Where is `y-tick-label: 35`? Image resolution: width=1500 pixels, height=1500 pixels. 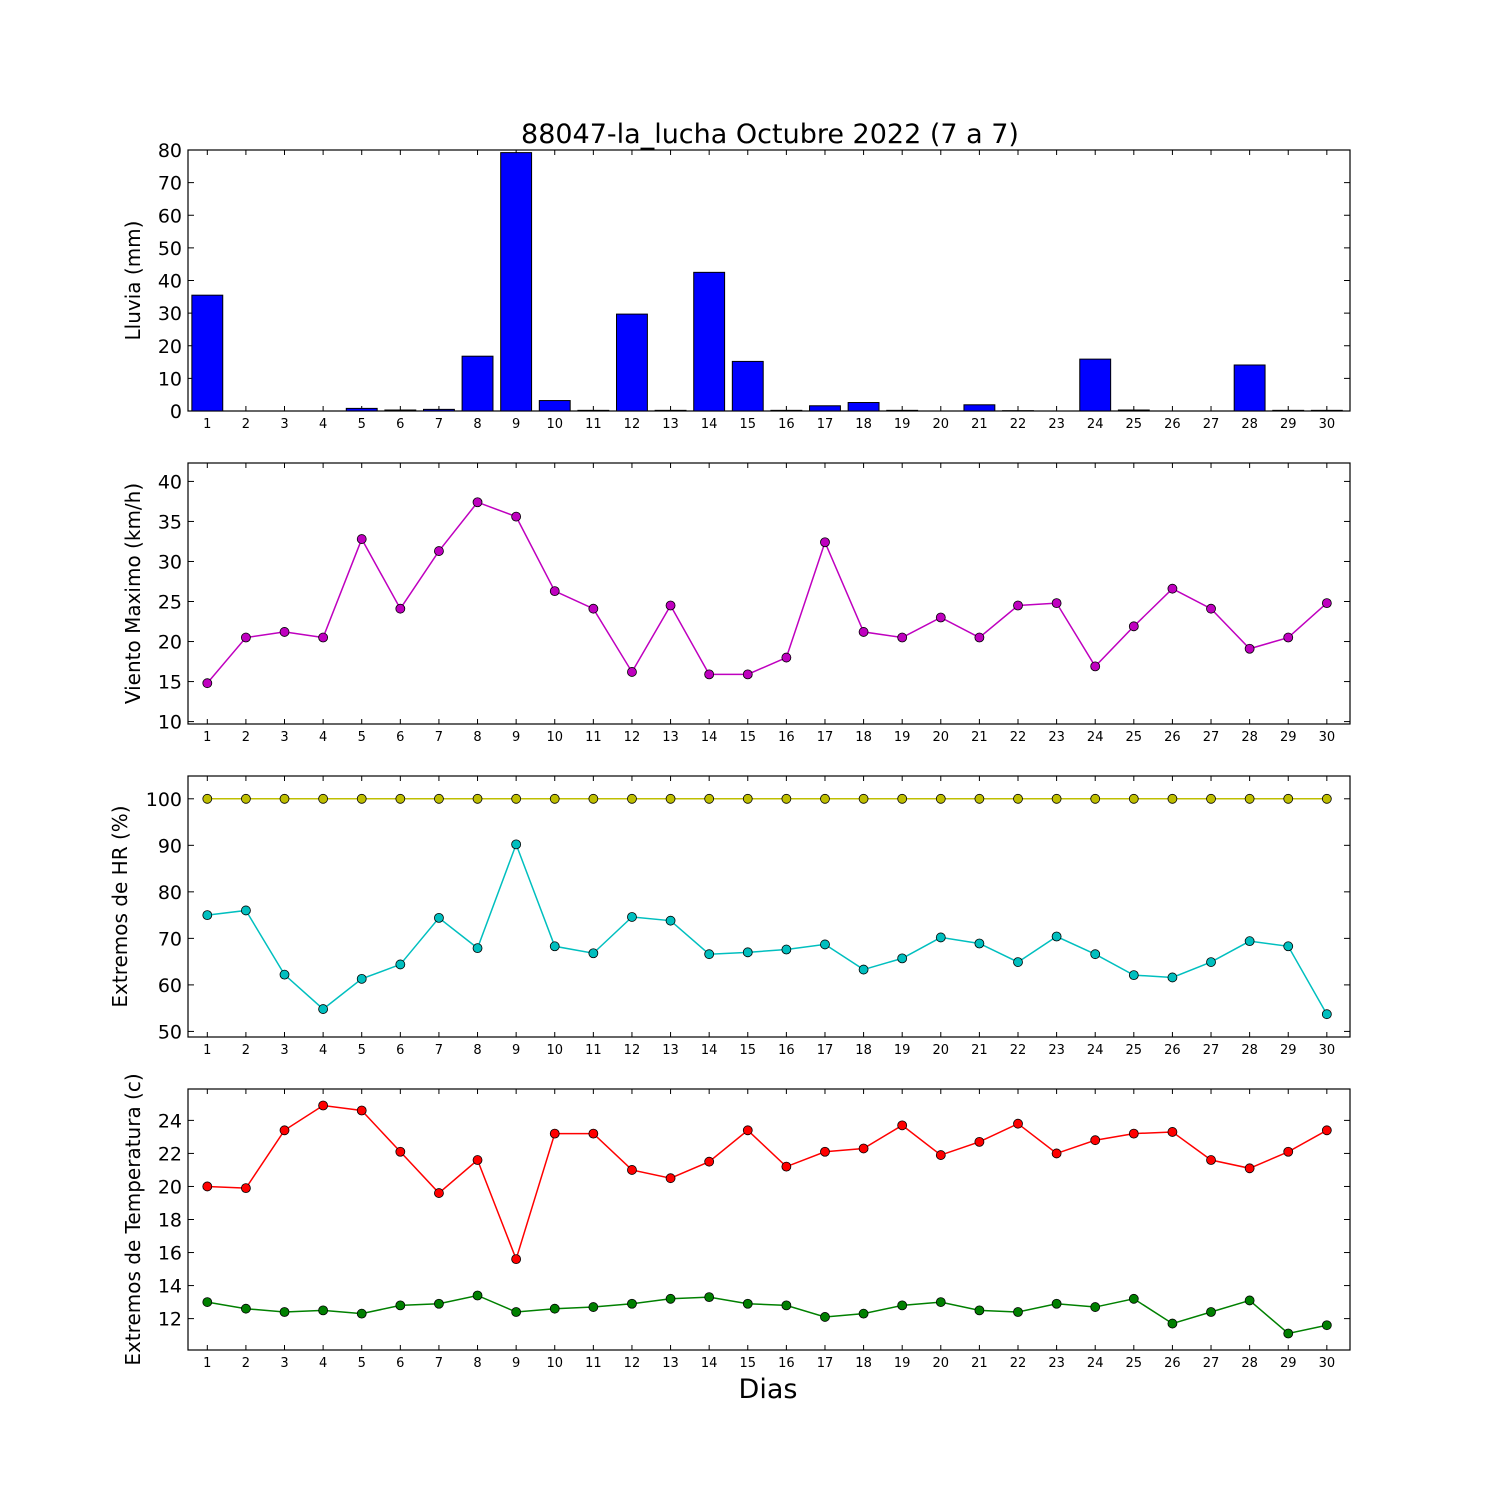
y-tick-label: 35 is located at coordinates (170, 522).